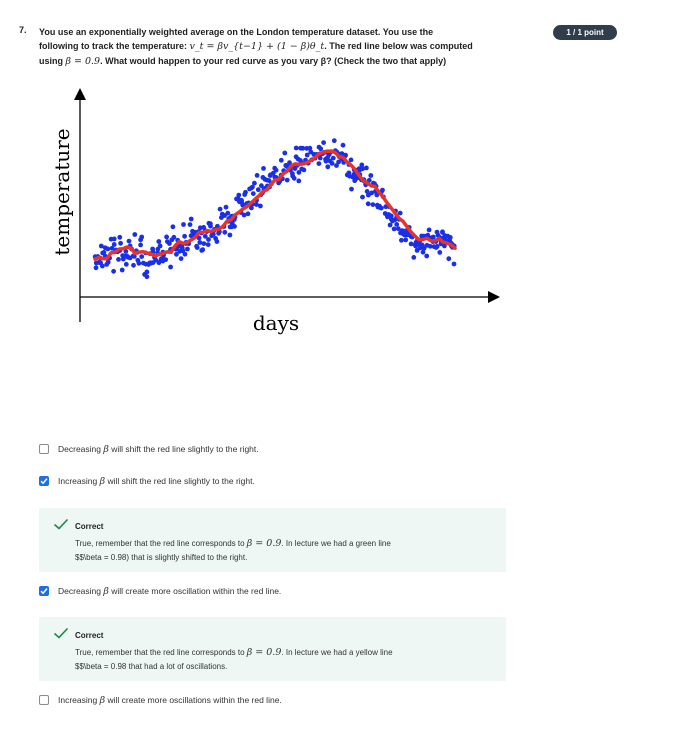 The width and height of the screenshot is (676, 731). I want to click on question-number: 7., so click(23, 30).